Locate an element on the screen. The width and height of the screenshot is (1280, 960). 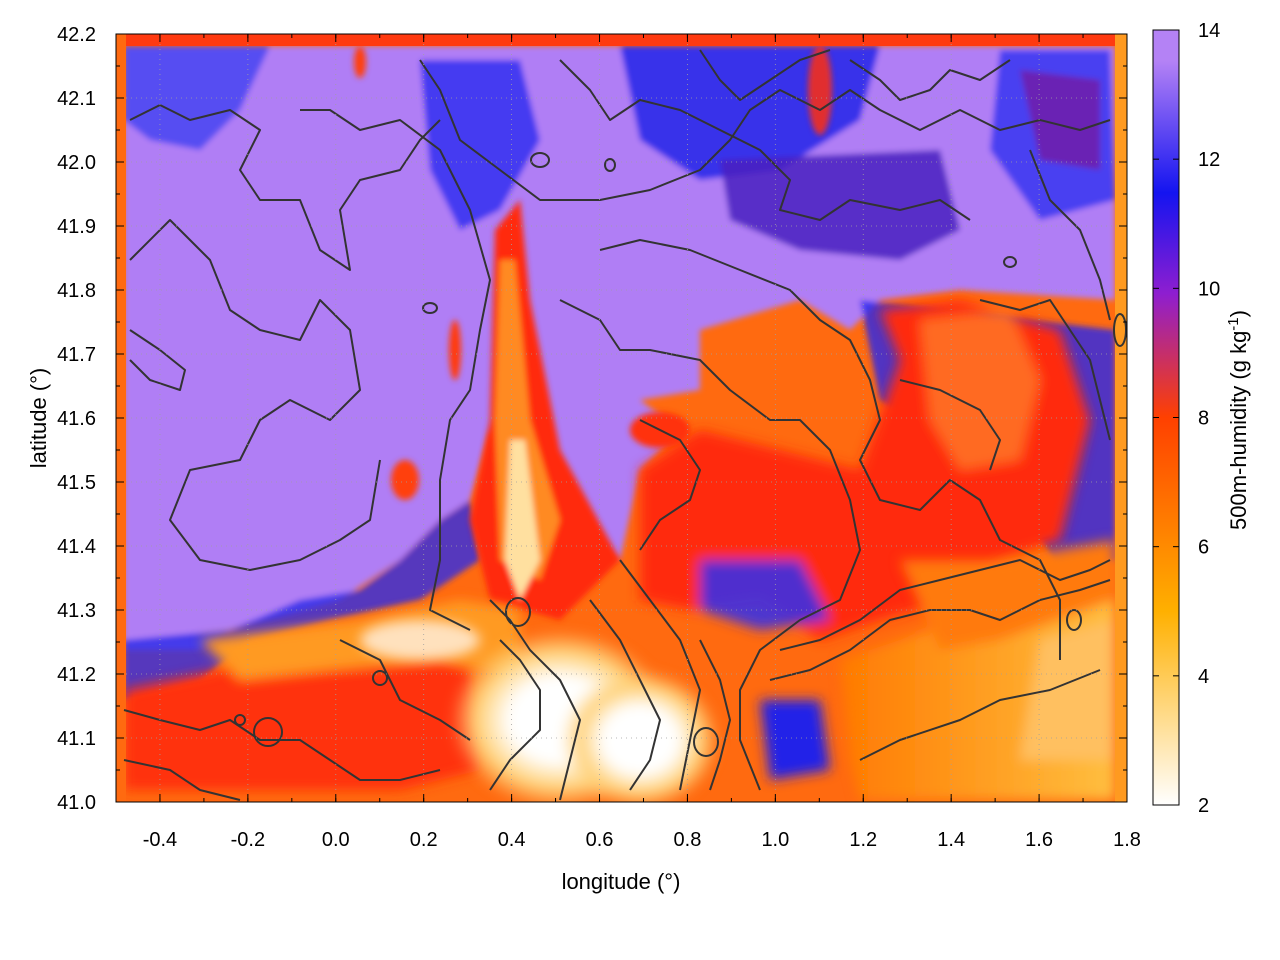
y-tick-label: 41.3 is located at coordinates (76, 611).